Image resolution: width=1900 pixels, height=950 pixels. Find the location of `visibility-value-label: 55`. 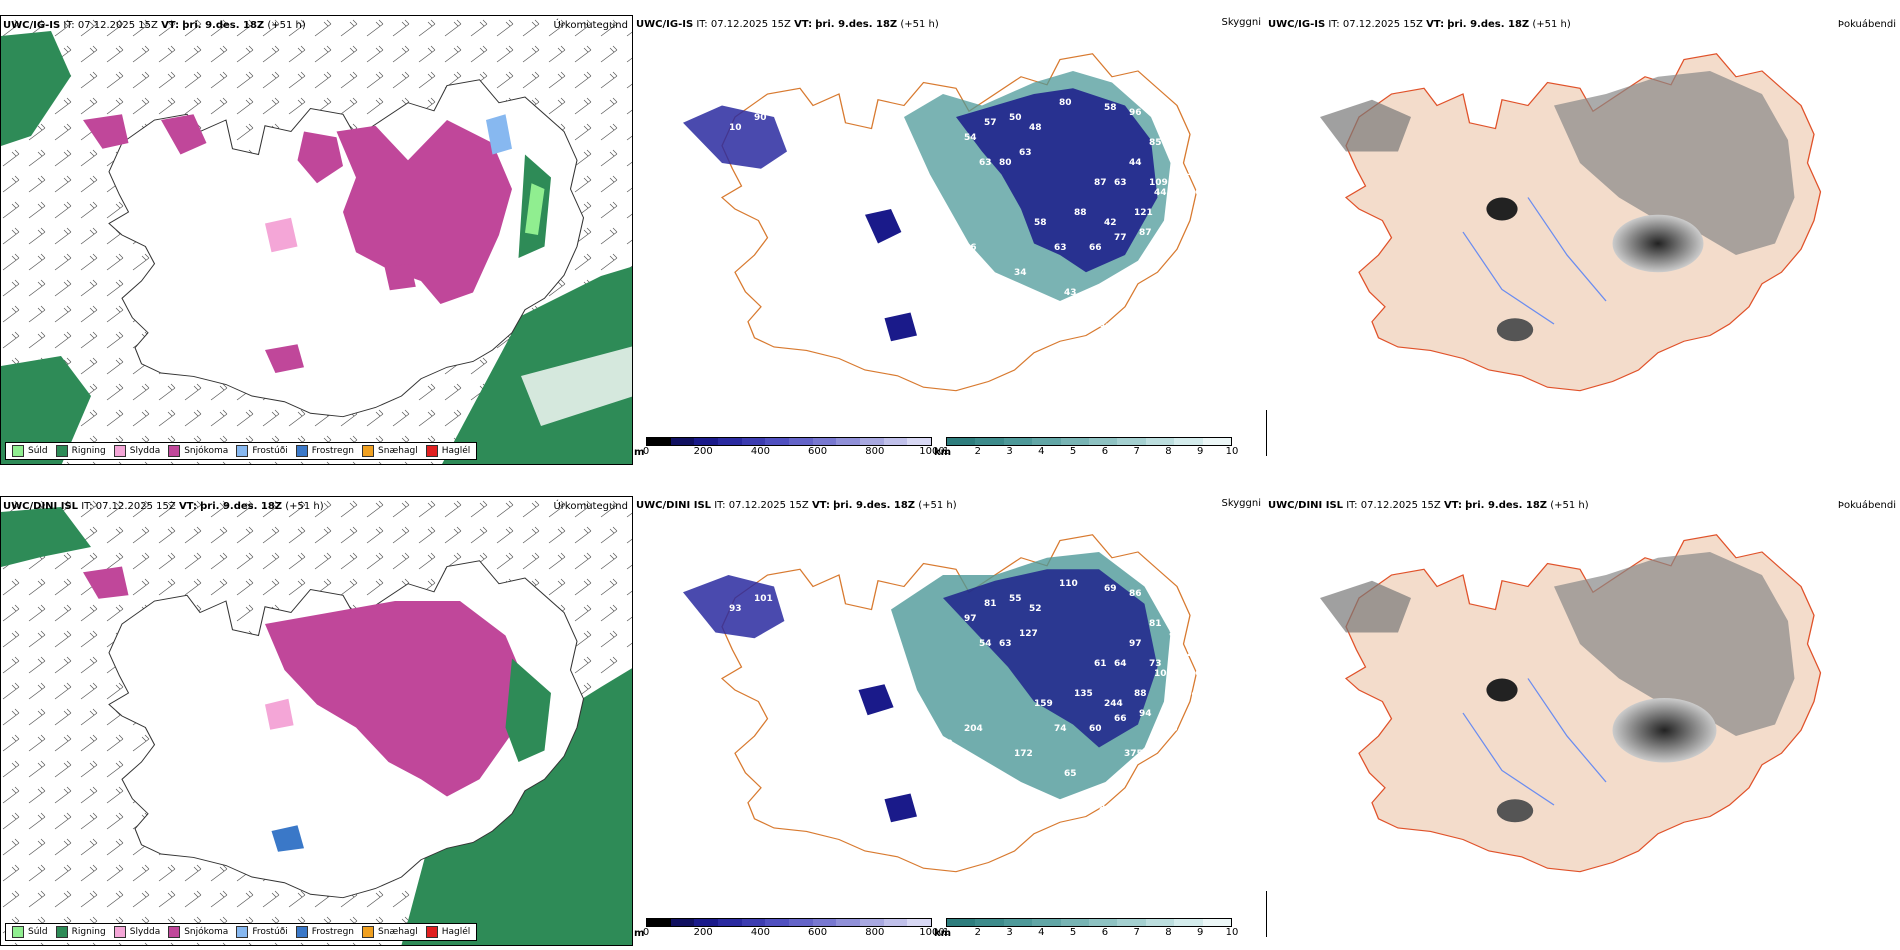

visibility-value-label: 55 is located at coordinates (1015, 599).